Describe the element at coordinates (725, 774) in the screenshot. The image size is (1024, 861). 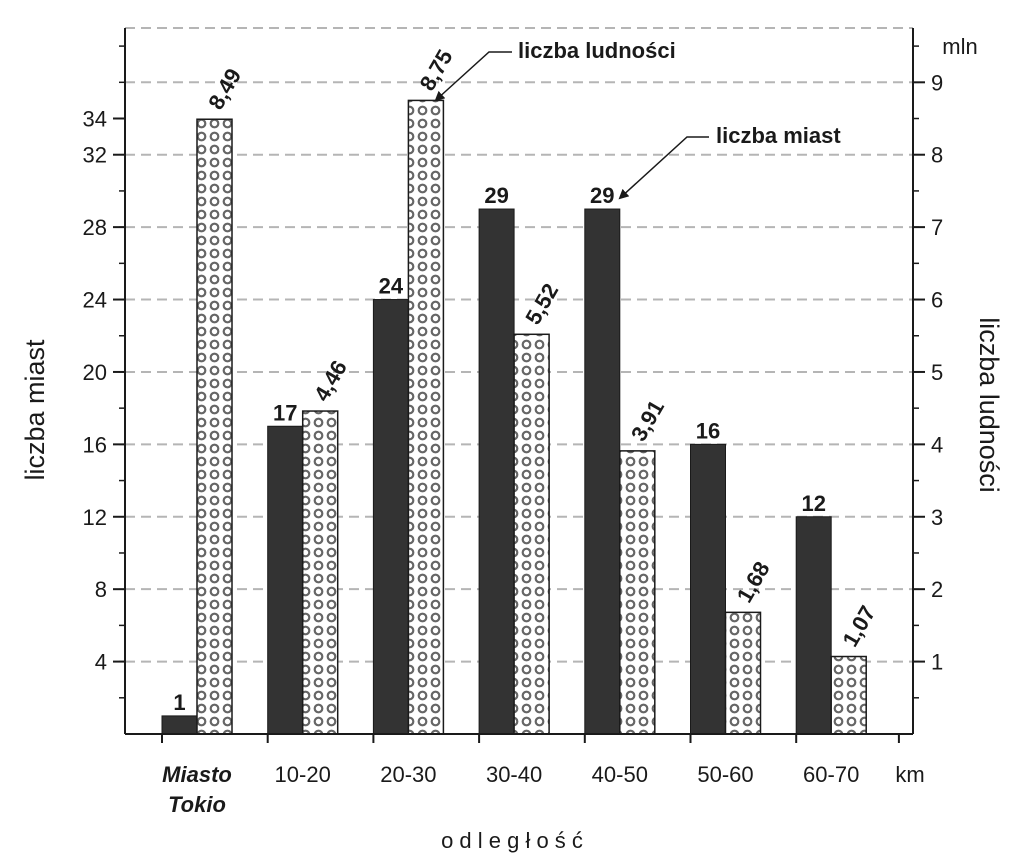
I see `x-tick-label: 50-60` at that location.